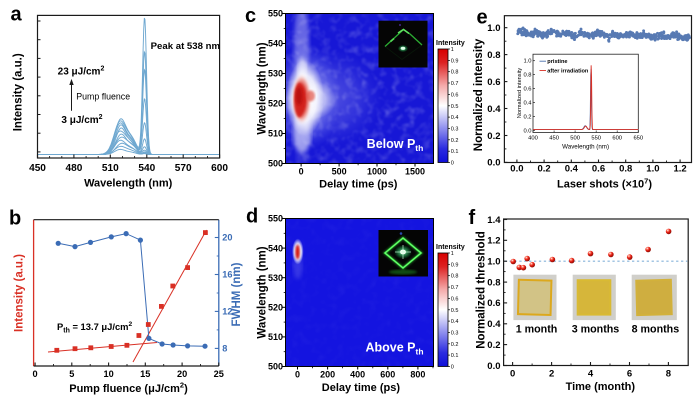  Describe the element at coordinates (95, 328) in the screenshot. I see `svg-text: Pth = 13.7 μJ/cm2` at that location.